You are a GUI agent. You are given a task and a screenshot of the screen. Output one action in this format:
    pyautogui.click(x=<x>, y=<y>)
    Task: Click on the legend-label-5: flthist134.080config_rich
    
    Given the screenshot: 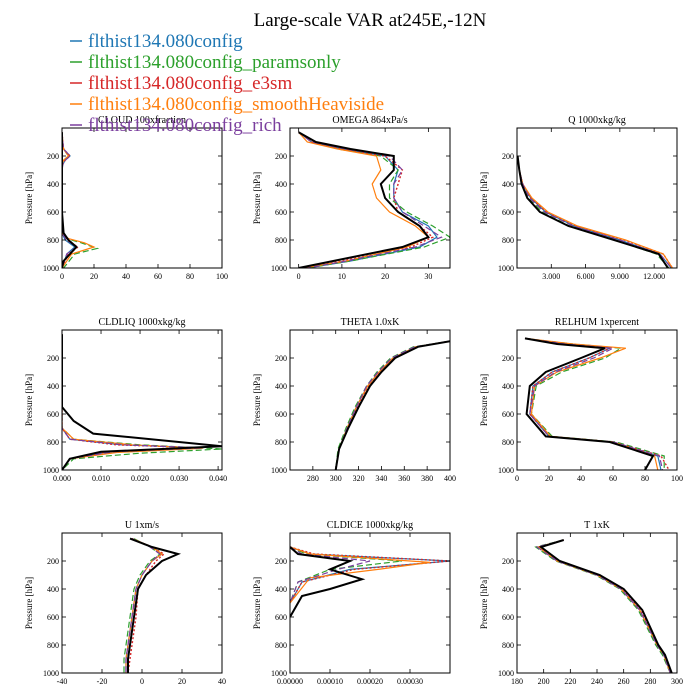 What is the action you would take?
    pyautogui.click(x=185, y=125)
    